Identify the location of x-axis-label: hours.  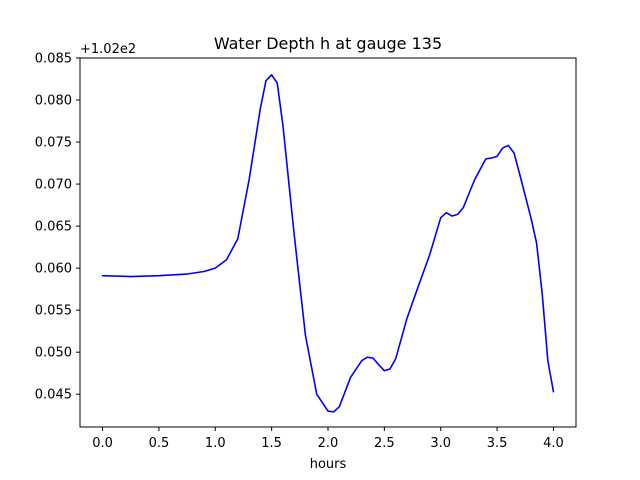
(328, 464).